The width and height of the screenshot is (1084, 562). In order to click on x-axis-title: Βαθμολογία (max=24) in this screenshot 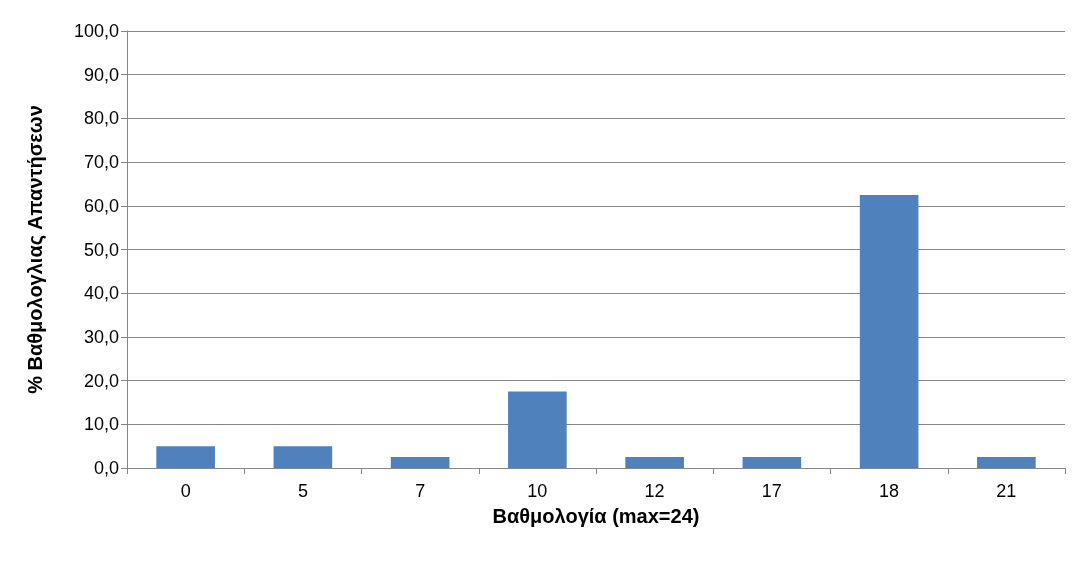, I will do `click(596, 516)`.